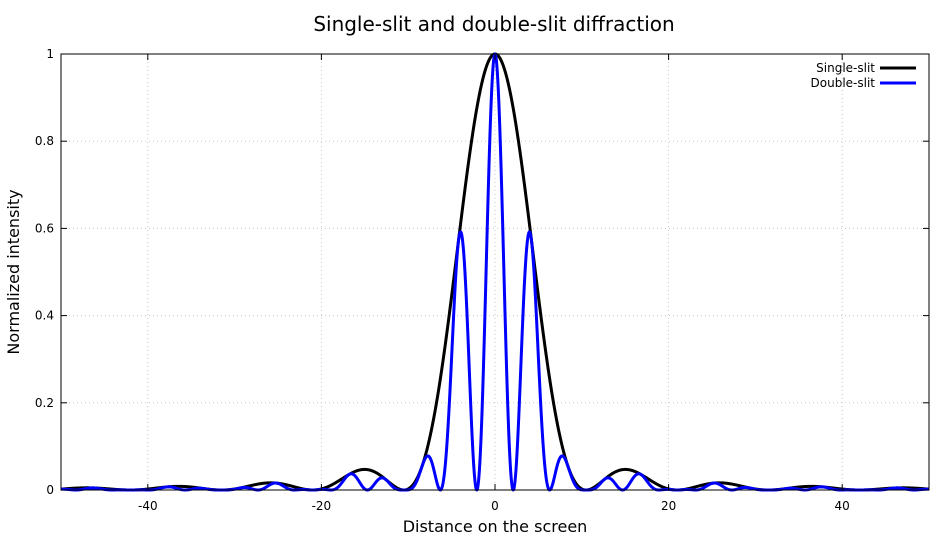  I want to click on y-tick-label: 0.6, so click(44, 228).